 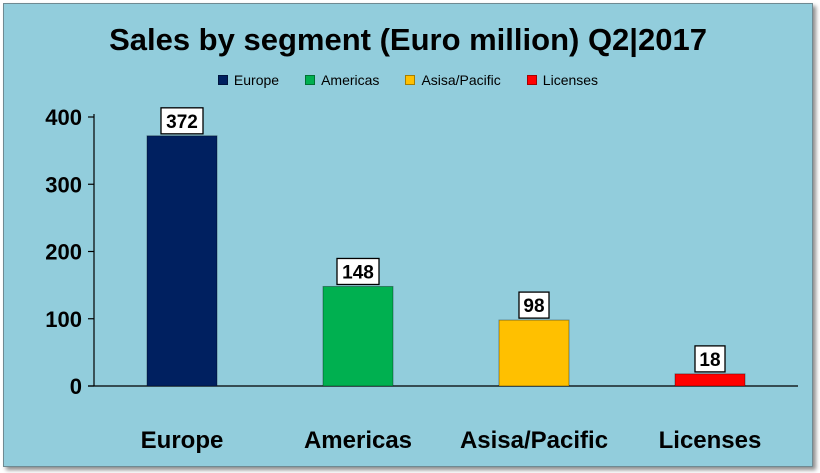 I want to click on bar-americas, so click(x=358, y=336).